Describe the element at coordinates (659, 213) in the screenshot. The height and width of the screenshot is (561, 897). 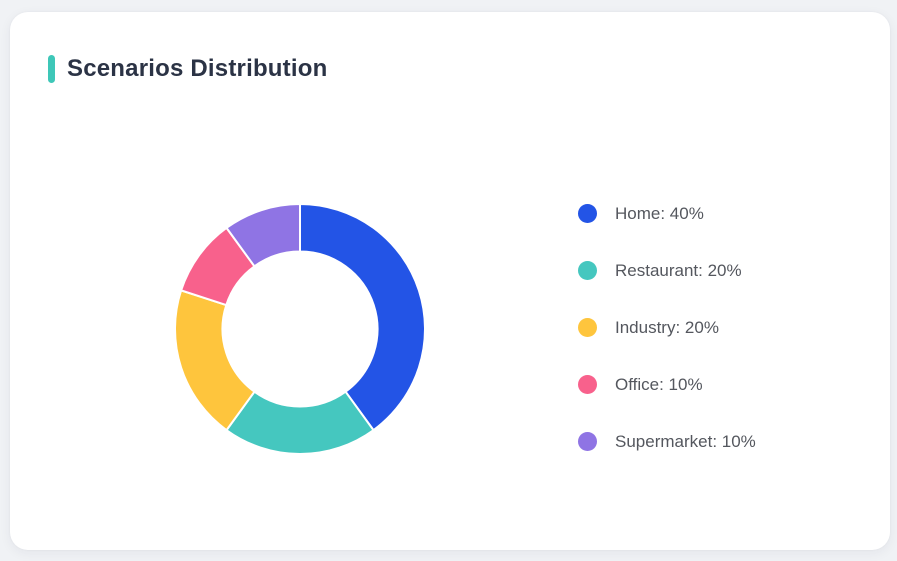
I see `legend-label: Home: 40%` at that location.